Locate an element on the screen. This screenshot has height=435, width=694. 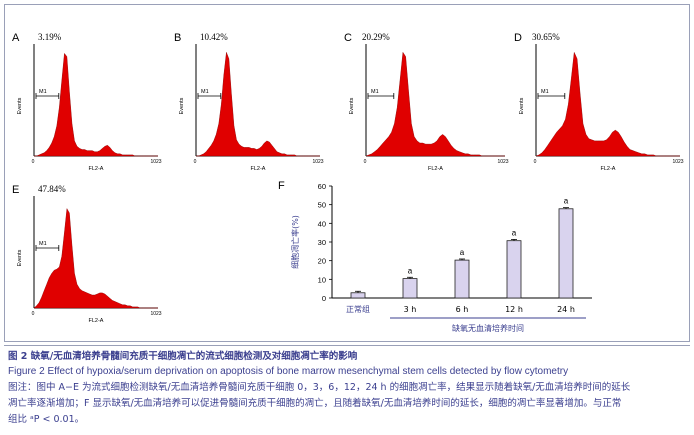
bar-category-label: 24 h is located at coordinates (566, 309).